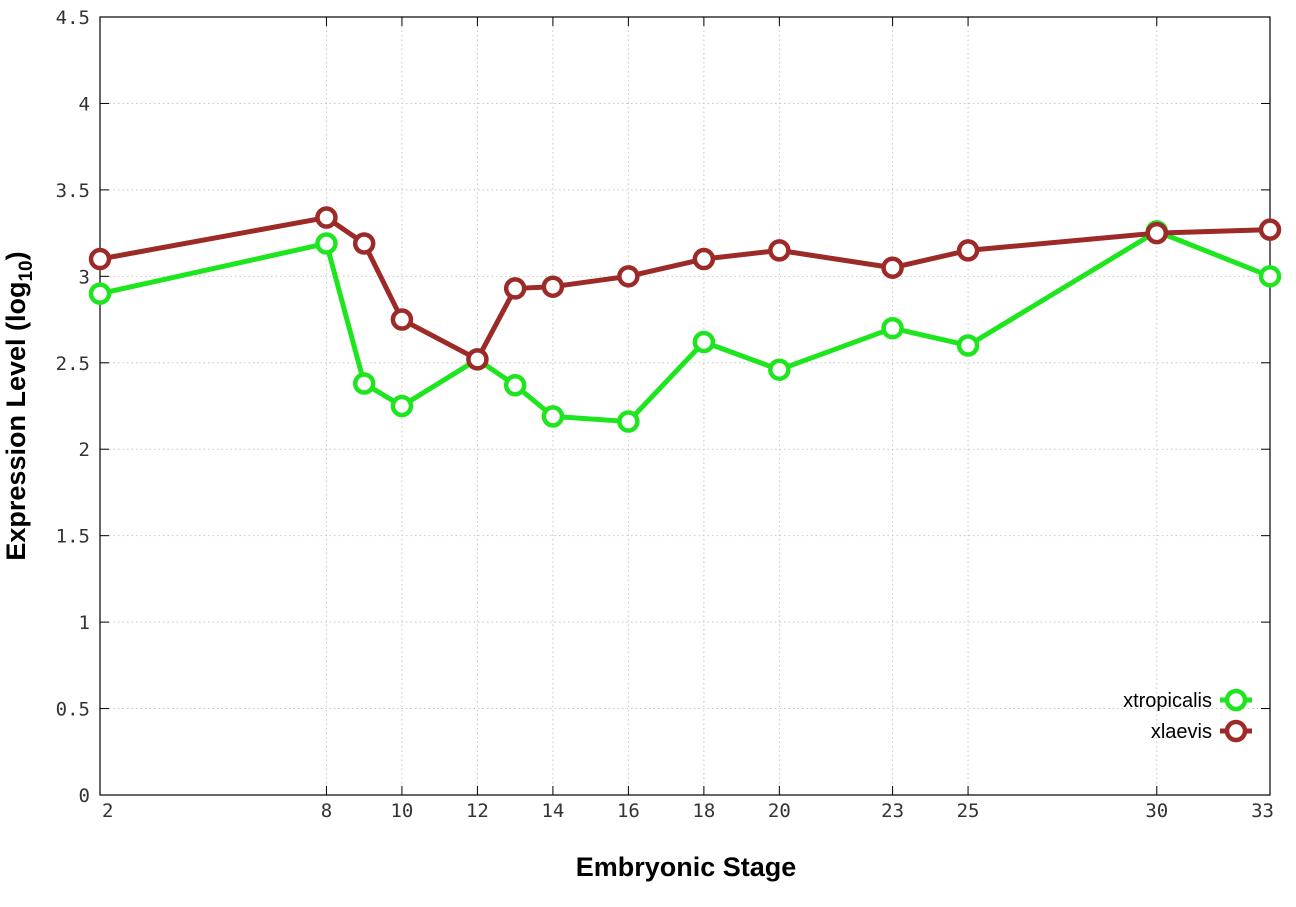 The height and width of the screenshot is (907, 1296). Describe the element at coordinates (1156, 811) in the screenshot. I see `x-tick-label: 30` at that location.